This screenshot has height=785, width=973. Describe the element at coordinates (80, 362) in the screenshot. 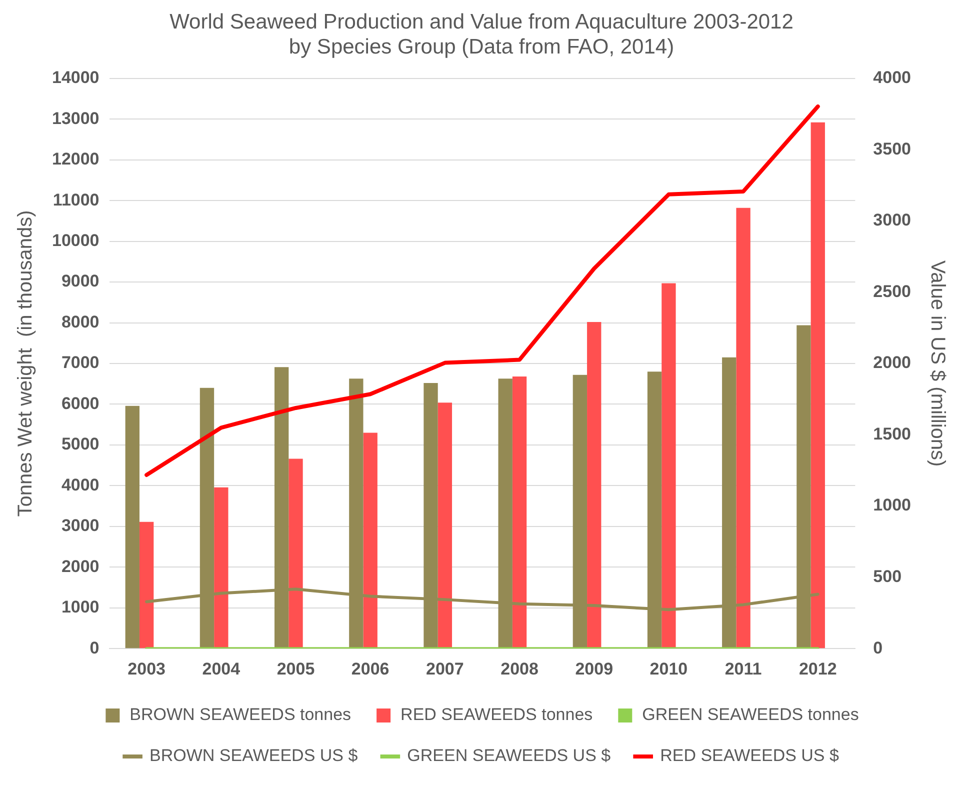

I see `y-tick-label: 7000` at that location.